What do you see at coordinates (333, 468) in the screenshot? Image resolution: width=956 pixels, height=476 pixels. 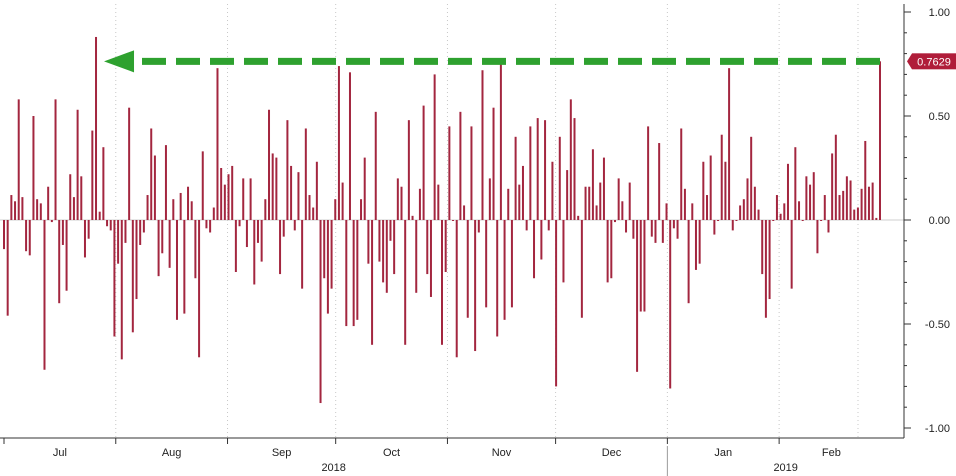 I see `x-year-label: 2018` at bounding box center [333, 468].